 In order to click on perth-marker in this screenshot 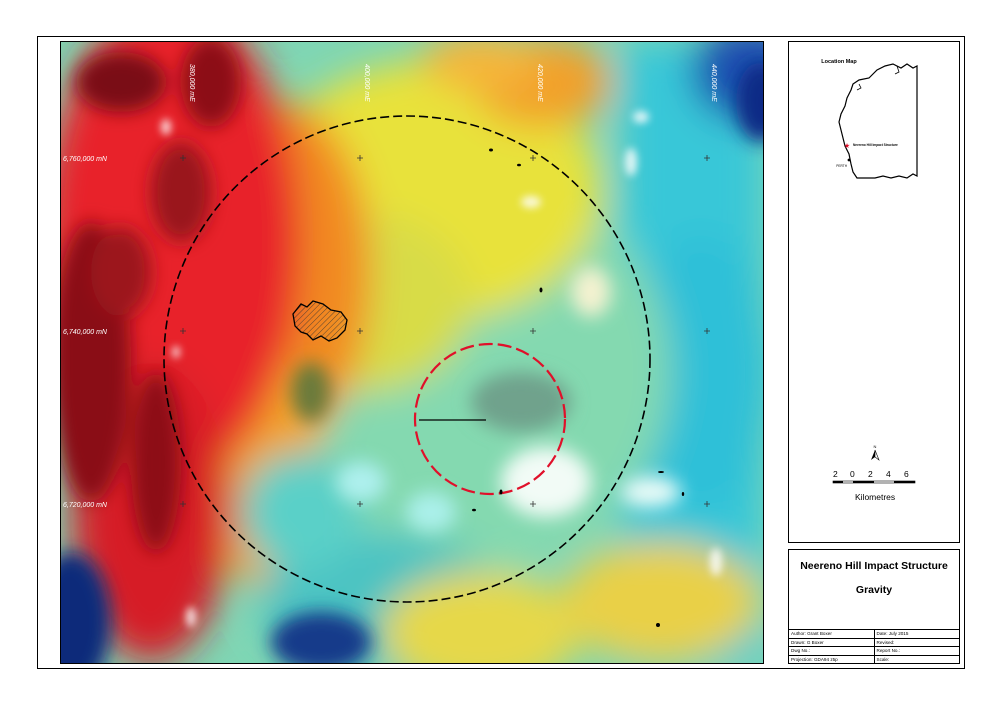, I will do `click(849, 160)`.